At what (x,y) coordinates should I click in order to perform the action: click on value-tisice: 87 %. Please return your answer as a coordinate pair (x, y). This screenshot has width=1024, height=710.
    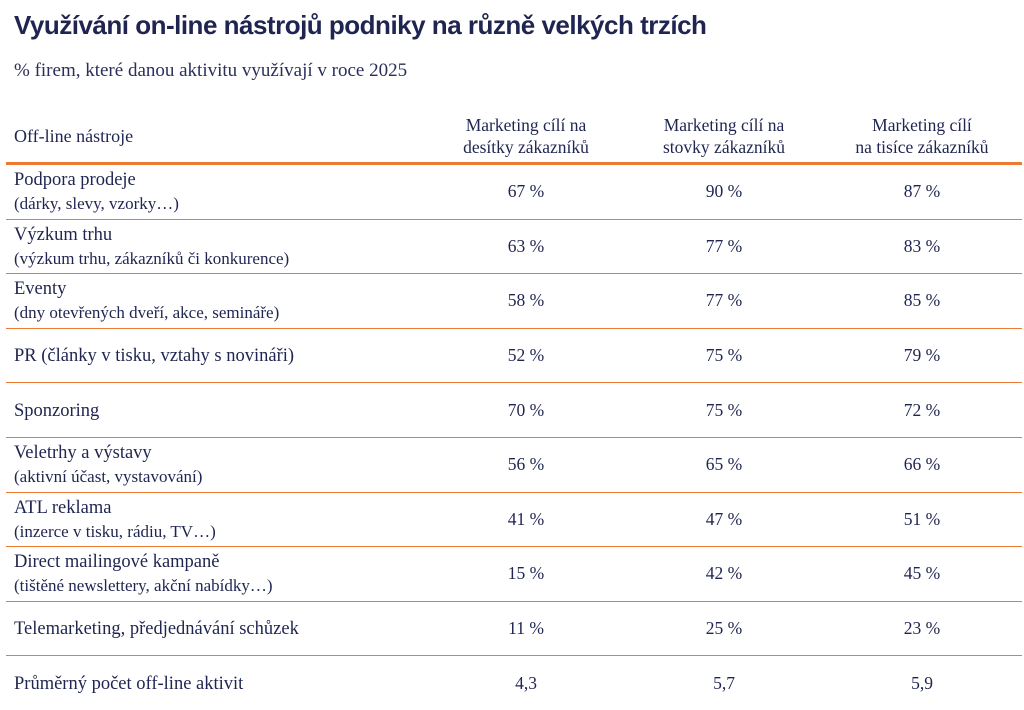
    Looking at the image, I should click on (922, 191).